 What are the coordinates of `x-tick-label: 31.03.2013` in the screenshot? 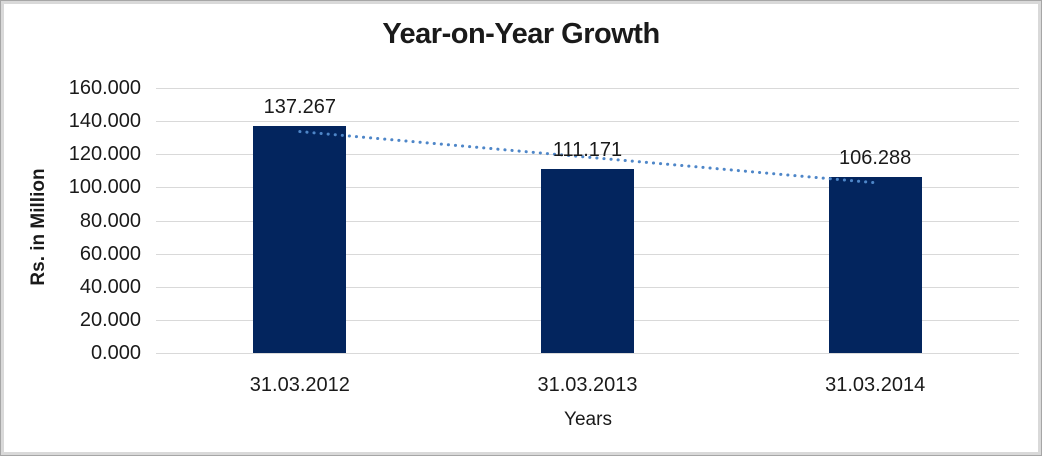 It's located at (587, 385).